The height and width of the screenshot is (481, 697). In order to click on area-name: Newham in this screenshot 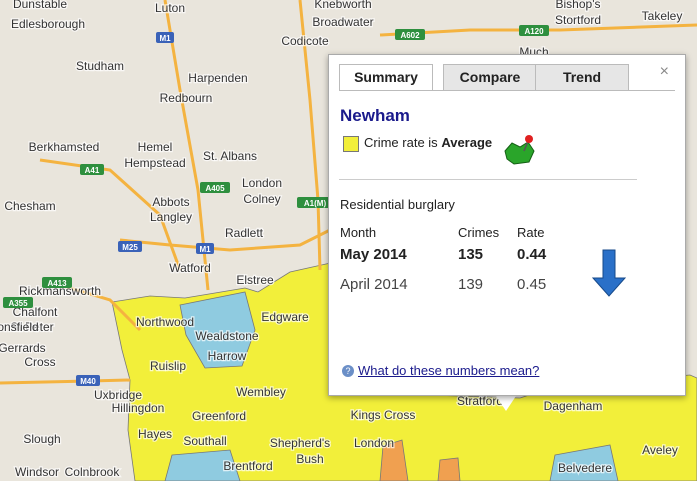, I will do `click(375, 115)`.